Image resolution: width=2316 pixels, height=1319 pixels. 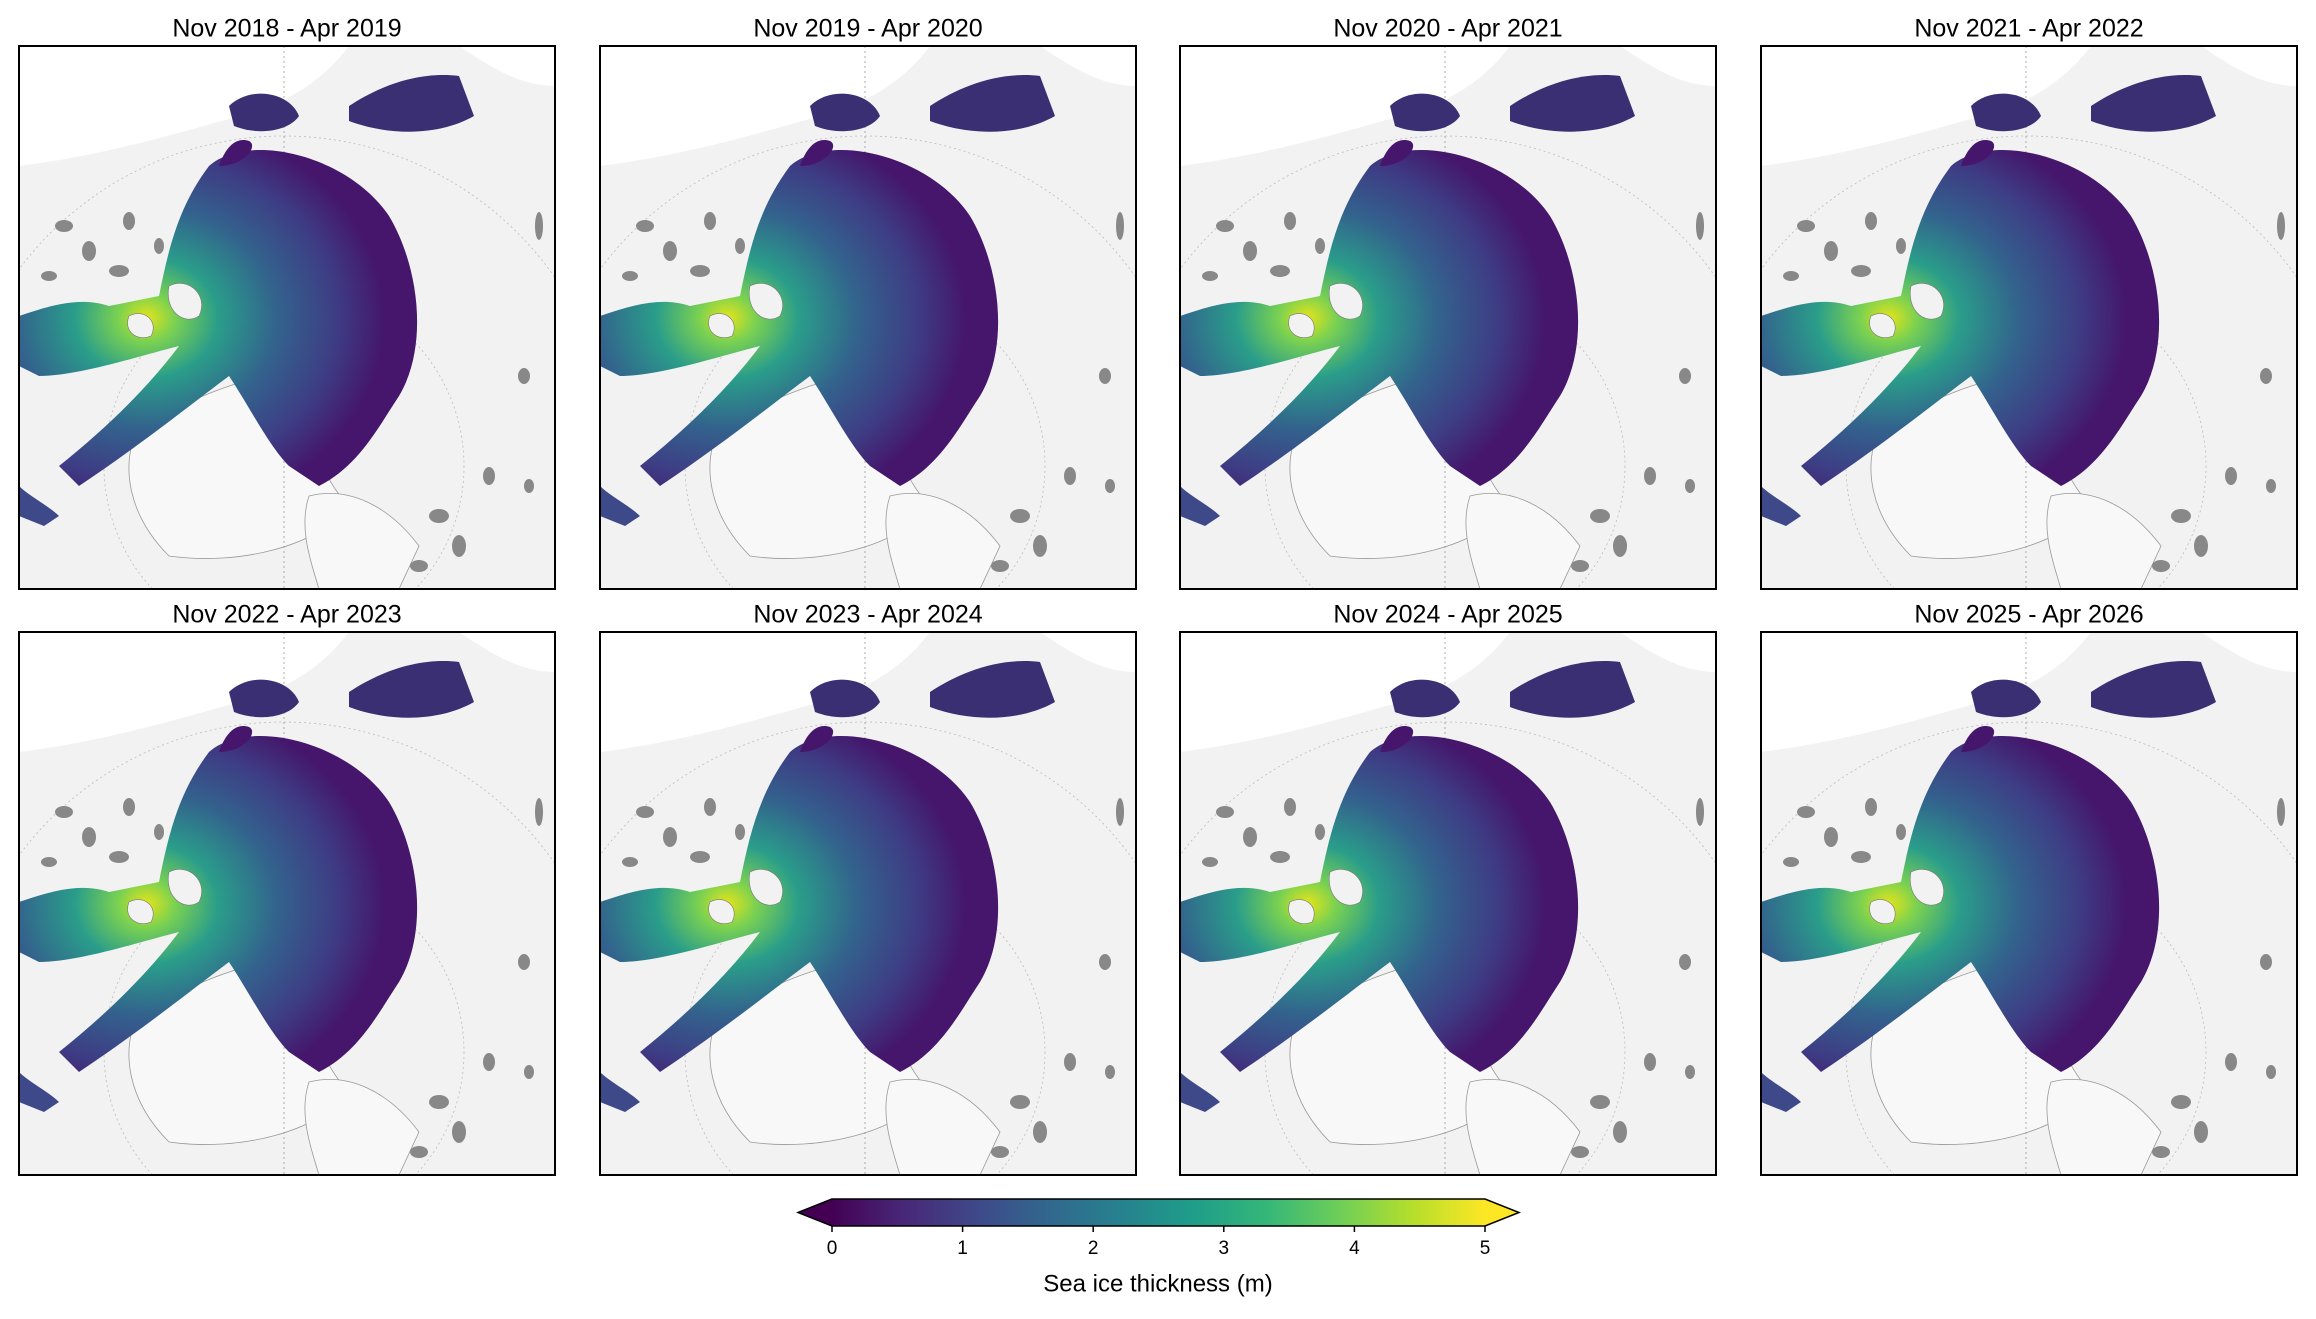 I want to click on panel-title: Nov 2022 - Apr 2023, so click(x=286, y=615).